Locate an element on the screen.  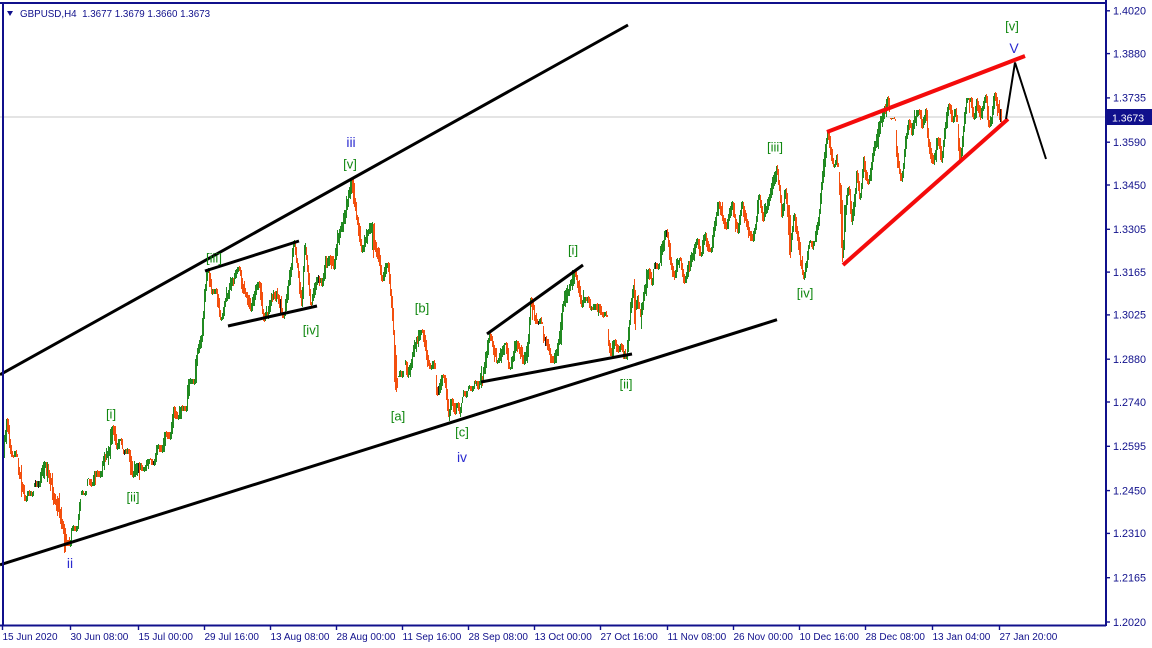
svg-text: 13 Oct 00:00 is located at coordinates (564, 637).